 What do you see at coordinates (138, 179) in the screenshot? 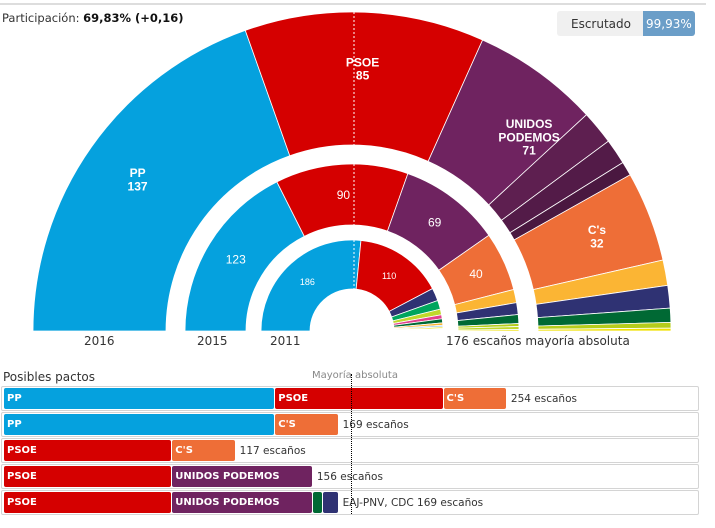
I see `slice-label-2016-pp: PP 137` at bounding box center [138, 179].